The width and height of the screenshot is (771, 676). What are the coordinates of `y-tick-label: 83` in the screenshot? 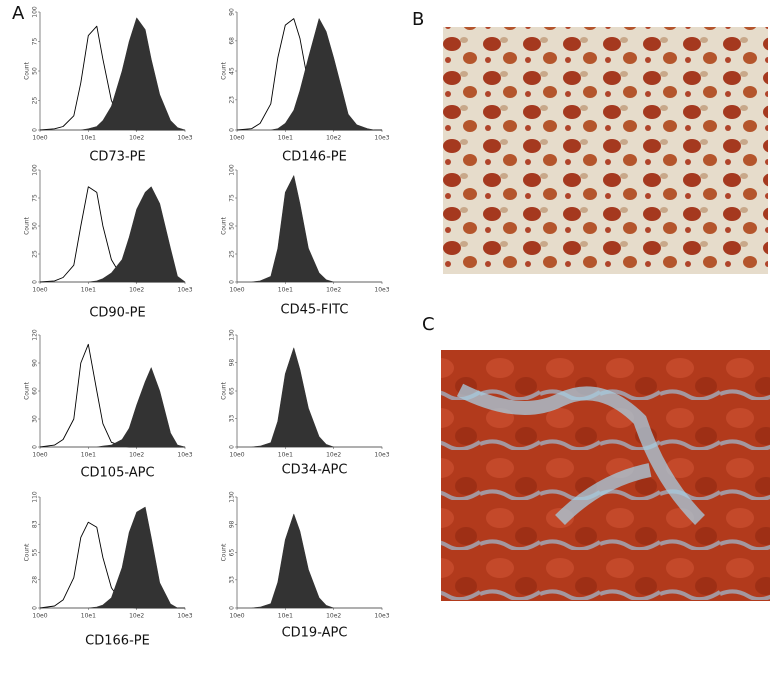 It's located at (35, 524).